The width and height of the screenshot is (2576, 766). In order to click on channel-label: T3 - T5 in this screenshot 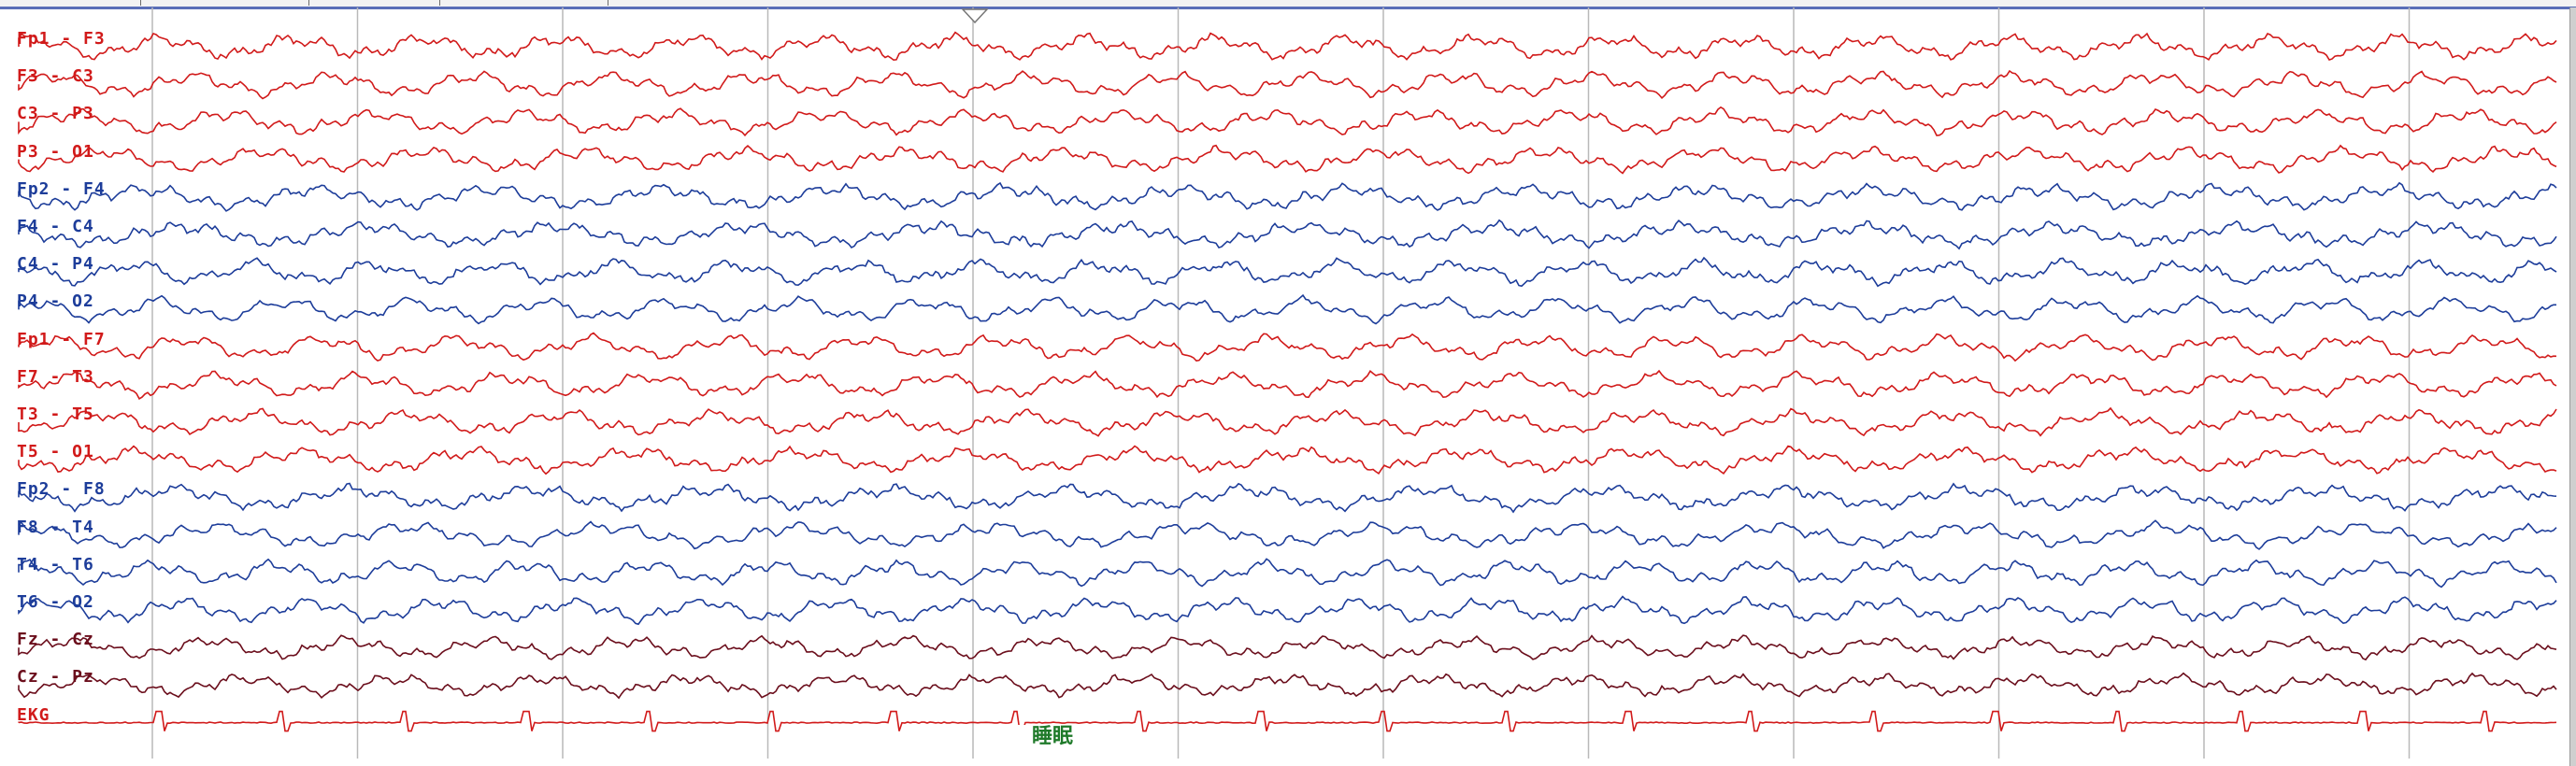, I will do `click(55, 414)`.